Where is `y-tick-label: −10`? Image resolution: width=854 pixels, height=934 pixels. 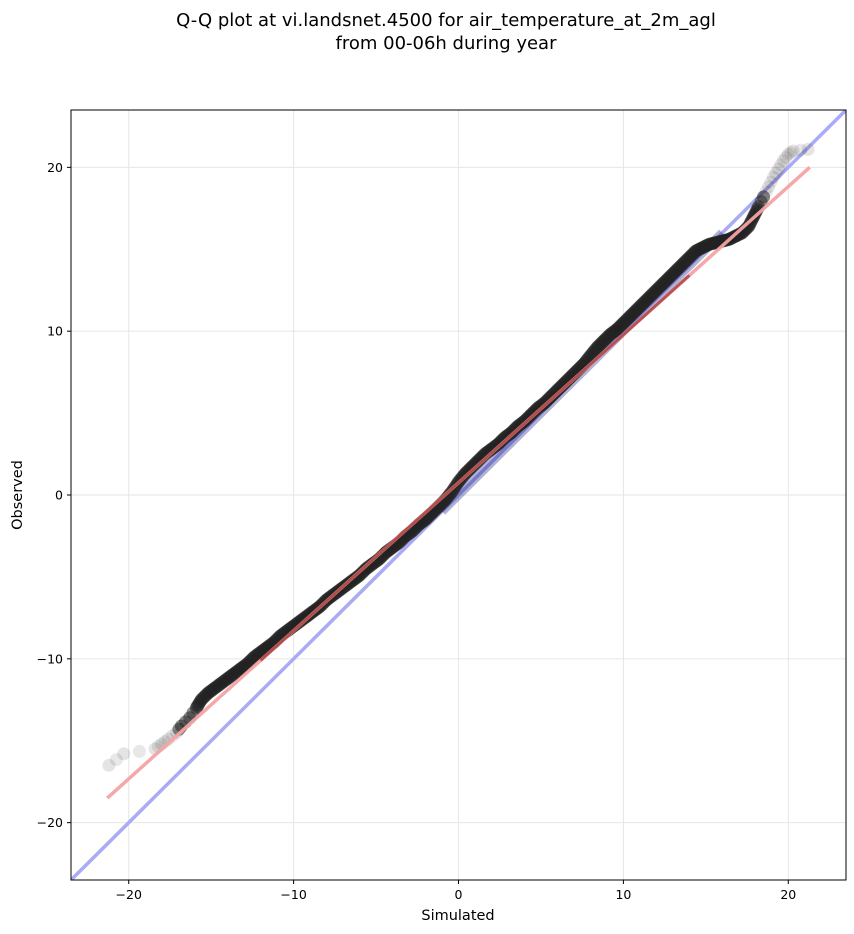 y-tick-label: −10 is located at coordinates (50, 658).